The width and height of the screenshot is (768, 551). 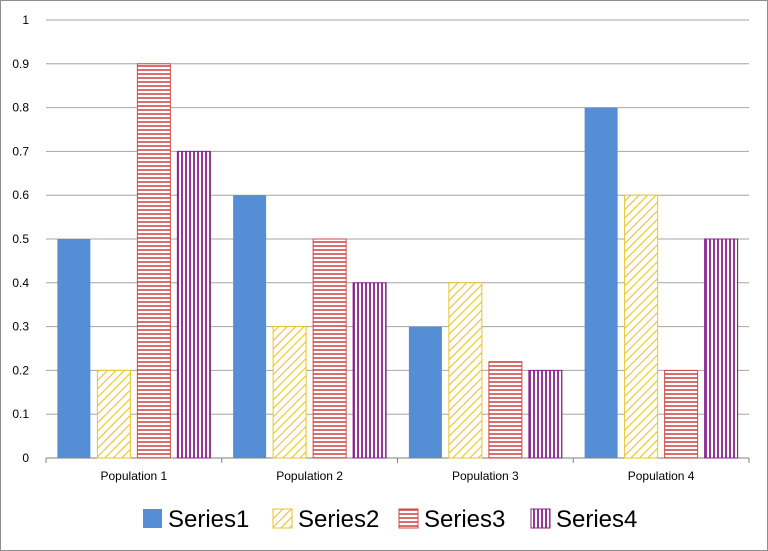 I want to click on y-tick-label: 0.7, so click(x=20, y=151).